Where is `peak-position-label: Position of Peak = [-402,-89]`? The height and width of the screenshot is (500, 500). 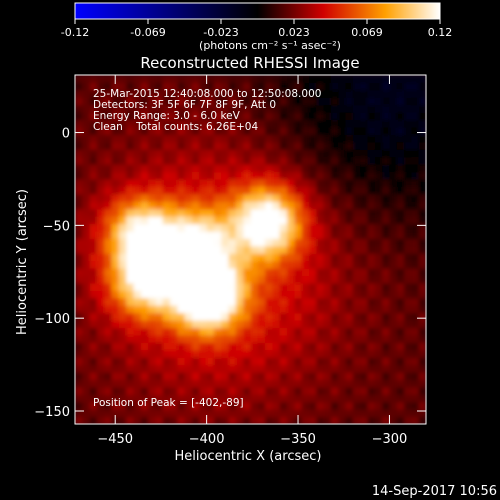
peak-position-label: Position of Peak = [-402,-89] is located at coordinates (168, 403).